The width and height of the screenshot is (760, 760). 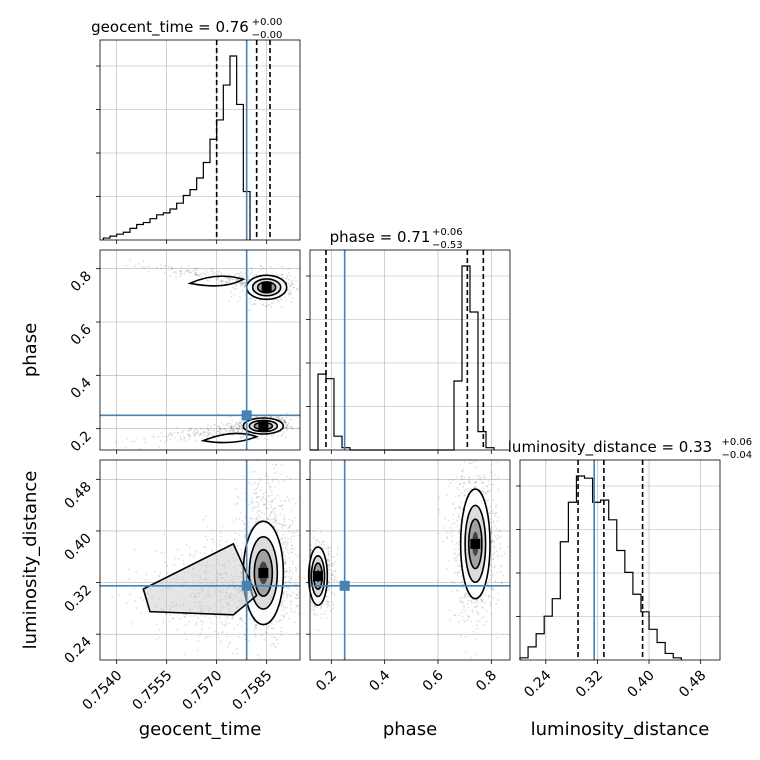 What do you see at coordinates (410, 560) in the screenshot?
I see `panel-frame` at bounding box center [410, 560].